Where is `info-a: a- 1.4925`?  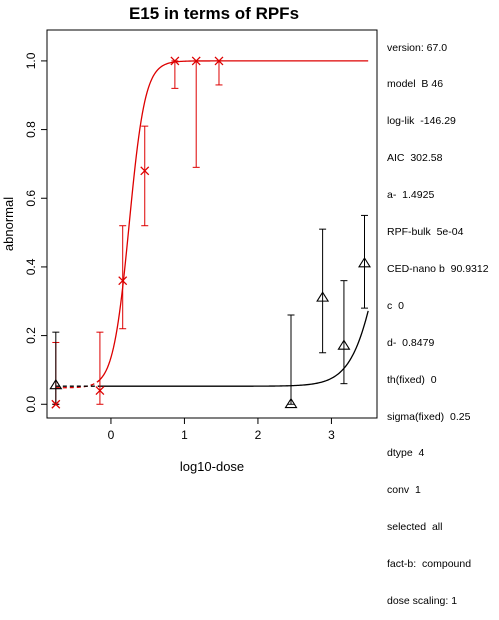
info-a: a- 1.4925 is located at coordinates (411, 195).